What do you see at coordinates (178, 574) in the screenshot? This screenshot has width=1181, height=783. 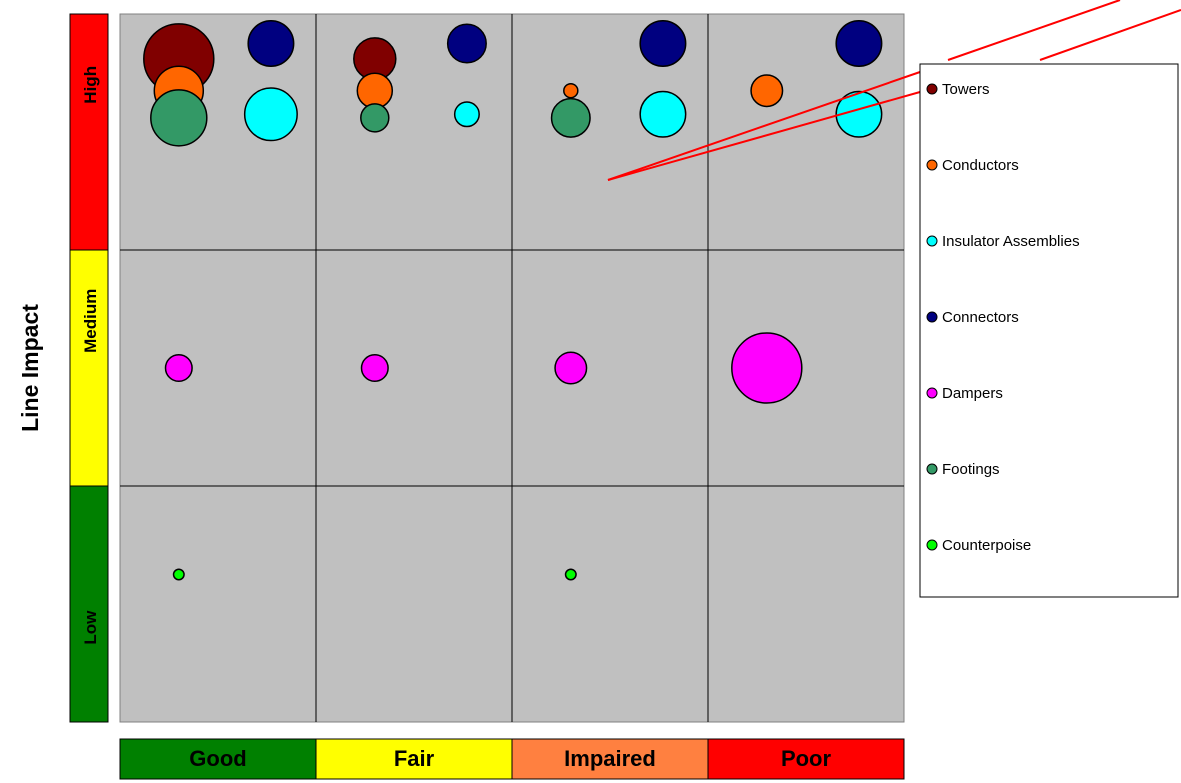 I see `bubble-counterpoise-good-low` at bounding box center [178, 574].